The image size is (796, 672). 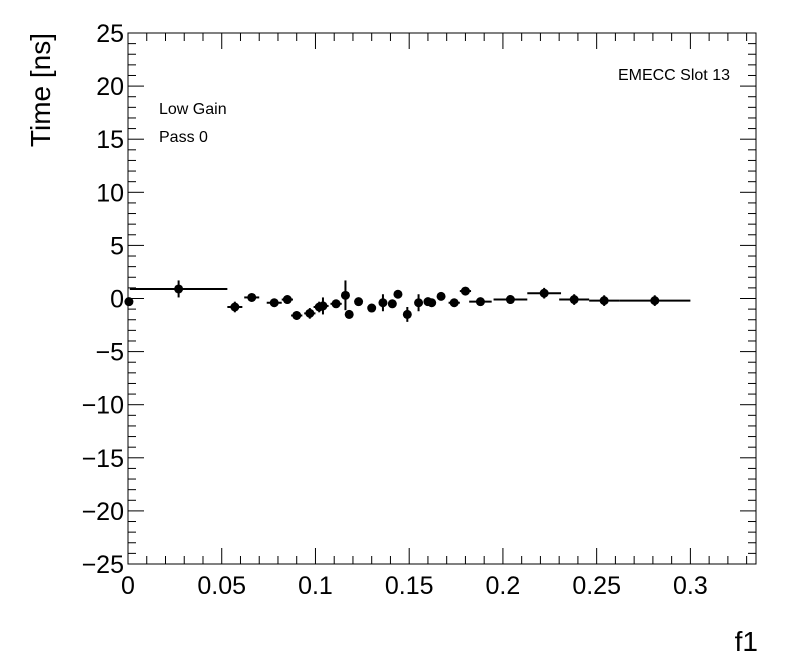 What do you see at coordinates (674, 75) in the screenshot?
I see `slot-label: EMECC Slot 13` at bounding box center [674, 75].